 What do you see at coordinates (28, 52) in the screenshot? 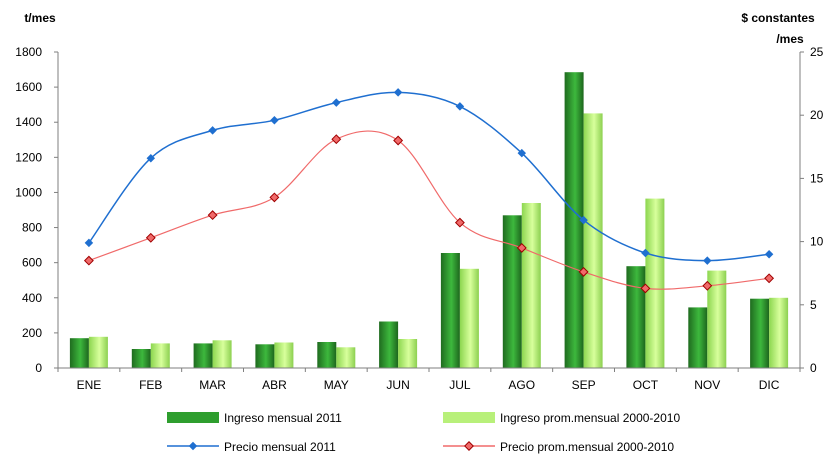
I see `y-left-tick-label-1800: 1800` at bounding box center [28, 52].